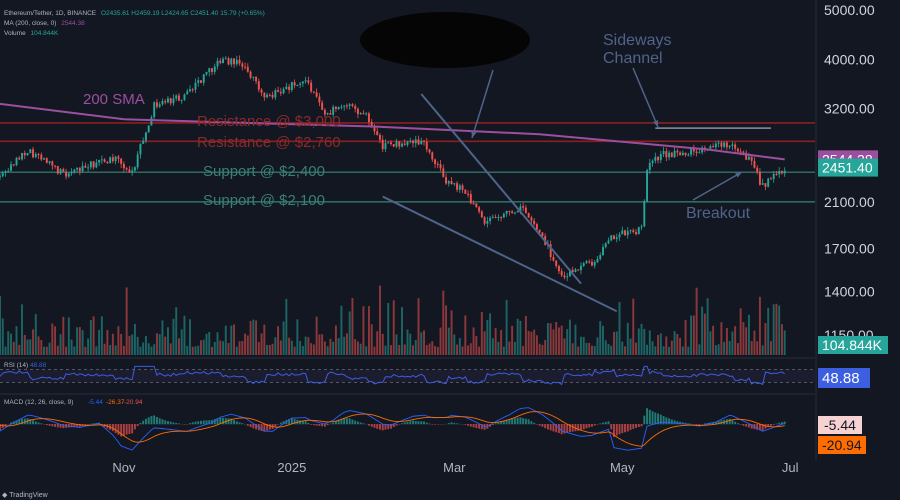  Describe the element at coordinates (842, 445) in the screenshot. I see `signal-label-box` at that location.